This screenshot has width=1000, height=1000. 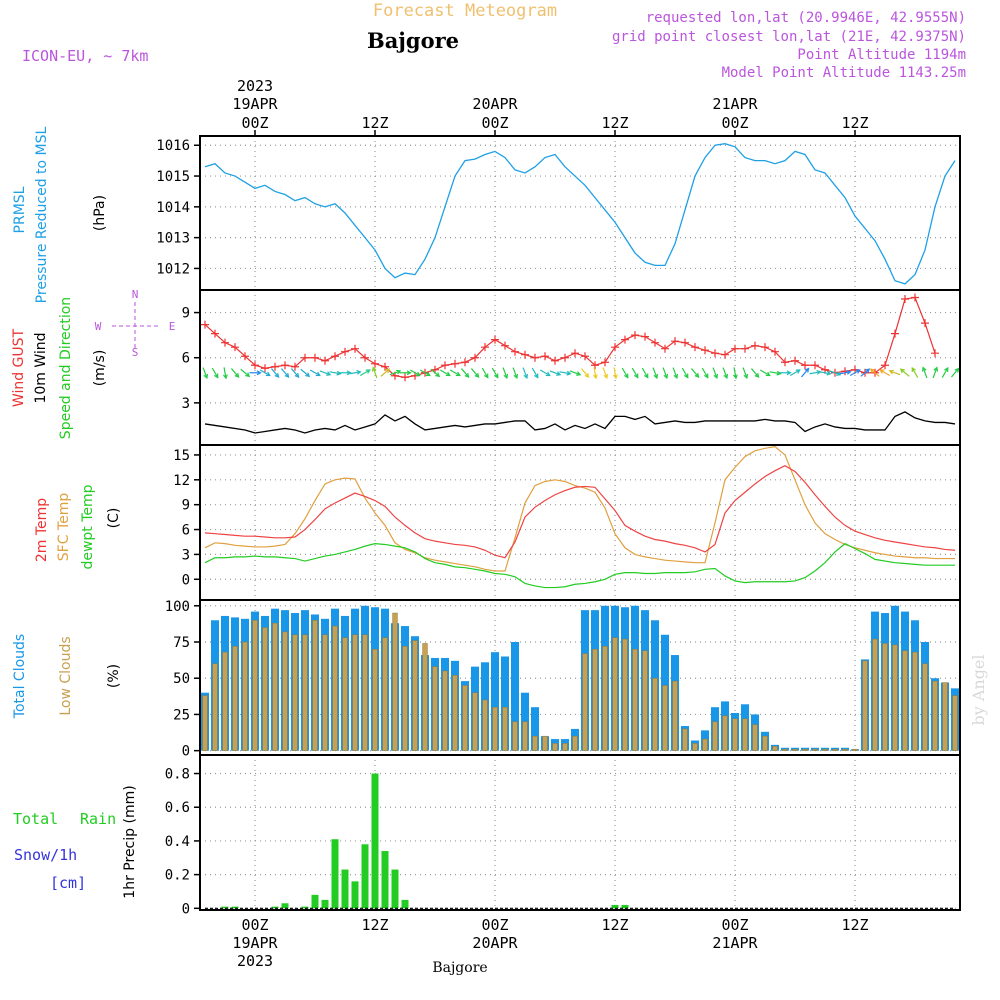 What do you see at coordinates (173, 177) in the screenshot?
I see `pressure-ytick-label: 1015` at bounding box center [173, 177].